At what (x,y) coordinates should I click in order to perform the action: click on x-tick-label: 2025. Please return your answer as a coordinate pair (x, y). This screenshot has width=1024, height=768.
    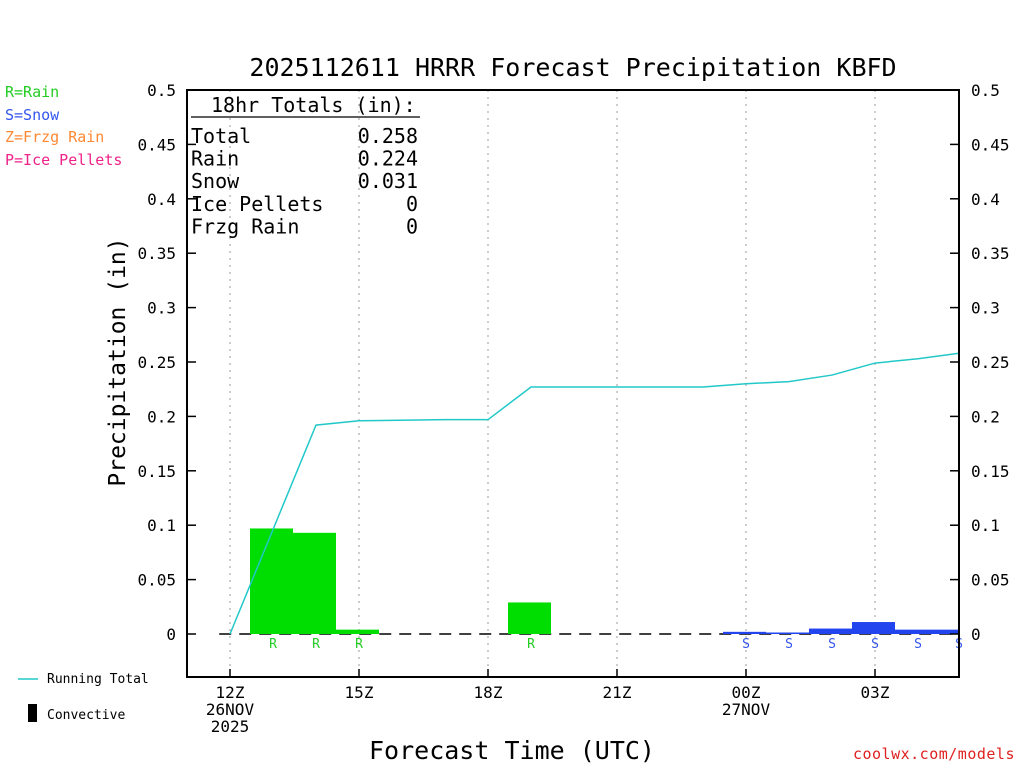
    Looking at the image, I should click on (230, 726).